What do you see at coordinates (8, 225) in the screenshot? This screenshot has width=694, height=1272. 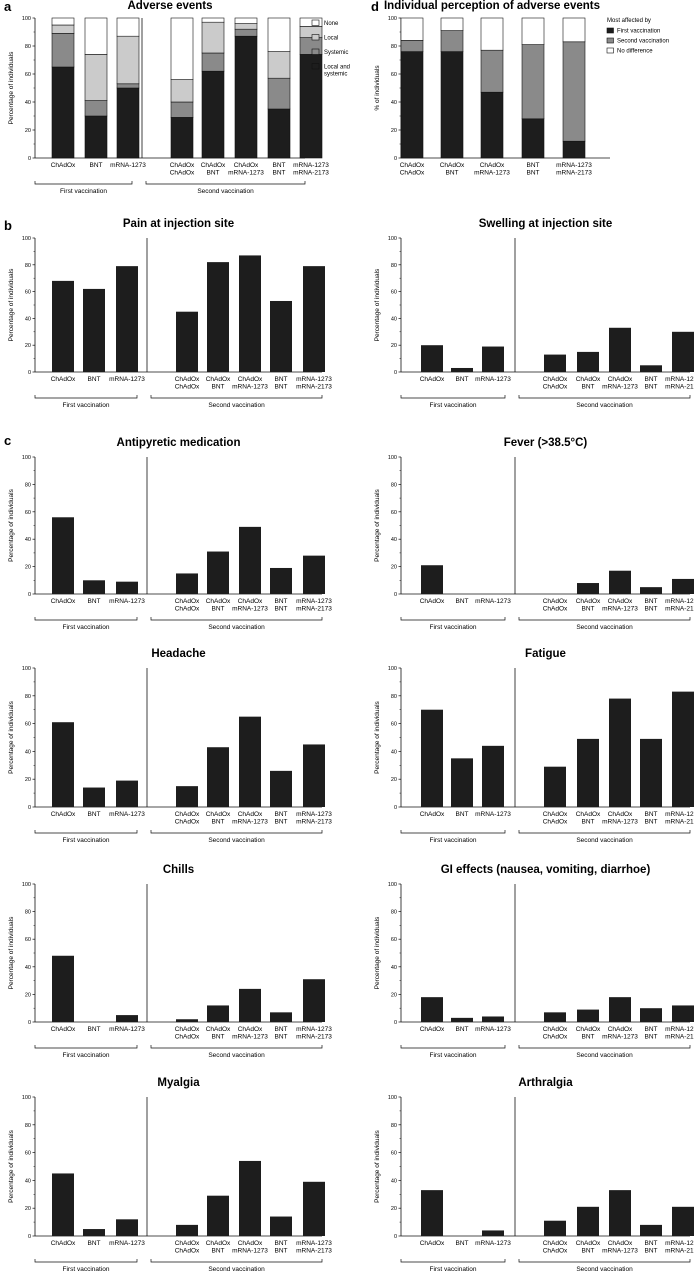 I see `panel-label-b: b` at bounding box center [8, 225].